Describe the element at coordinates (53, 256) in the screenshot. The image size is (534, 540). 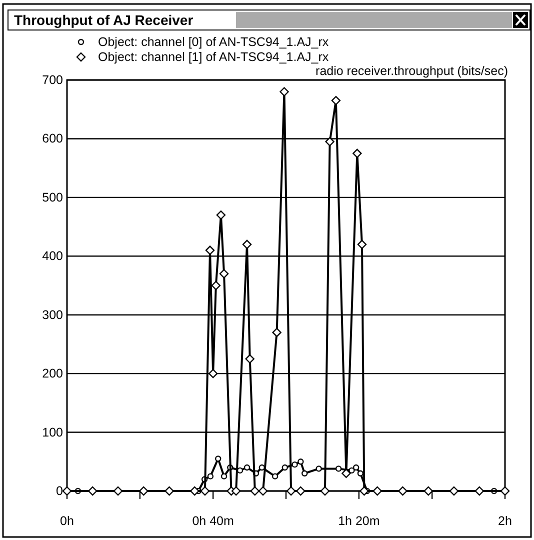
I see `y-tick-label: 400` at that location.